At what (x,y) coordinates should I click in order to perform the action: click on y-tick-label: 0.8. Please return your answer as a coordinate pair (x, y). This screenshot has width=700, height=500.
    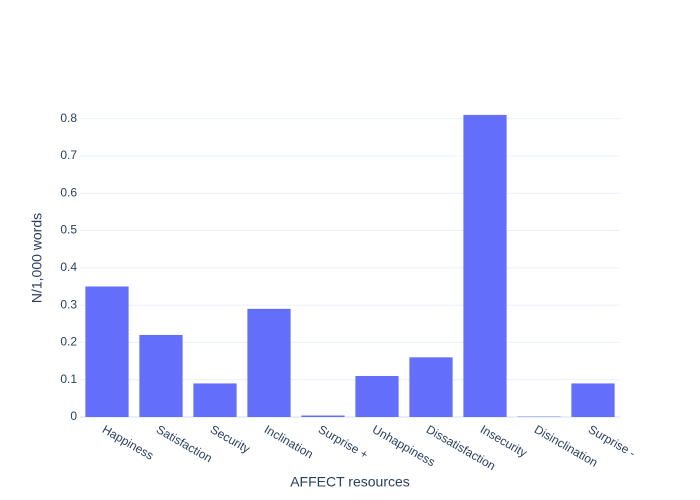
    Looking at the image, I should click on (68, 118).